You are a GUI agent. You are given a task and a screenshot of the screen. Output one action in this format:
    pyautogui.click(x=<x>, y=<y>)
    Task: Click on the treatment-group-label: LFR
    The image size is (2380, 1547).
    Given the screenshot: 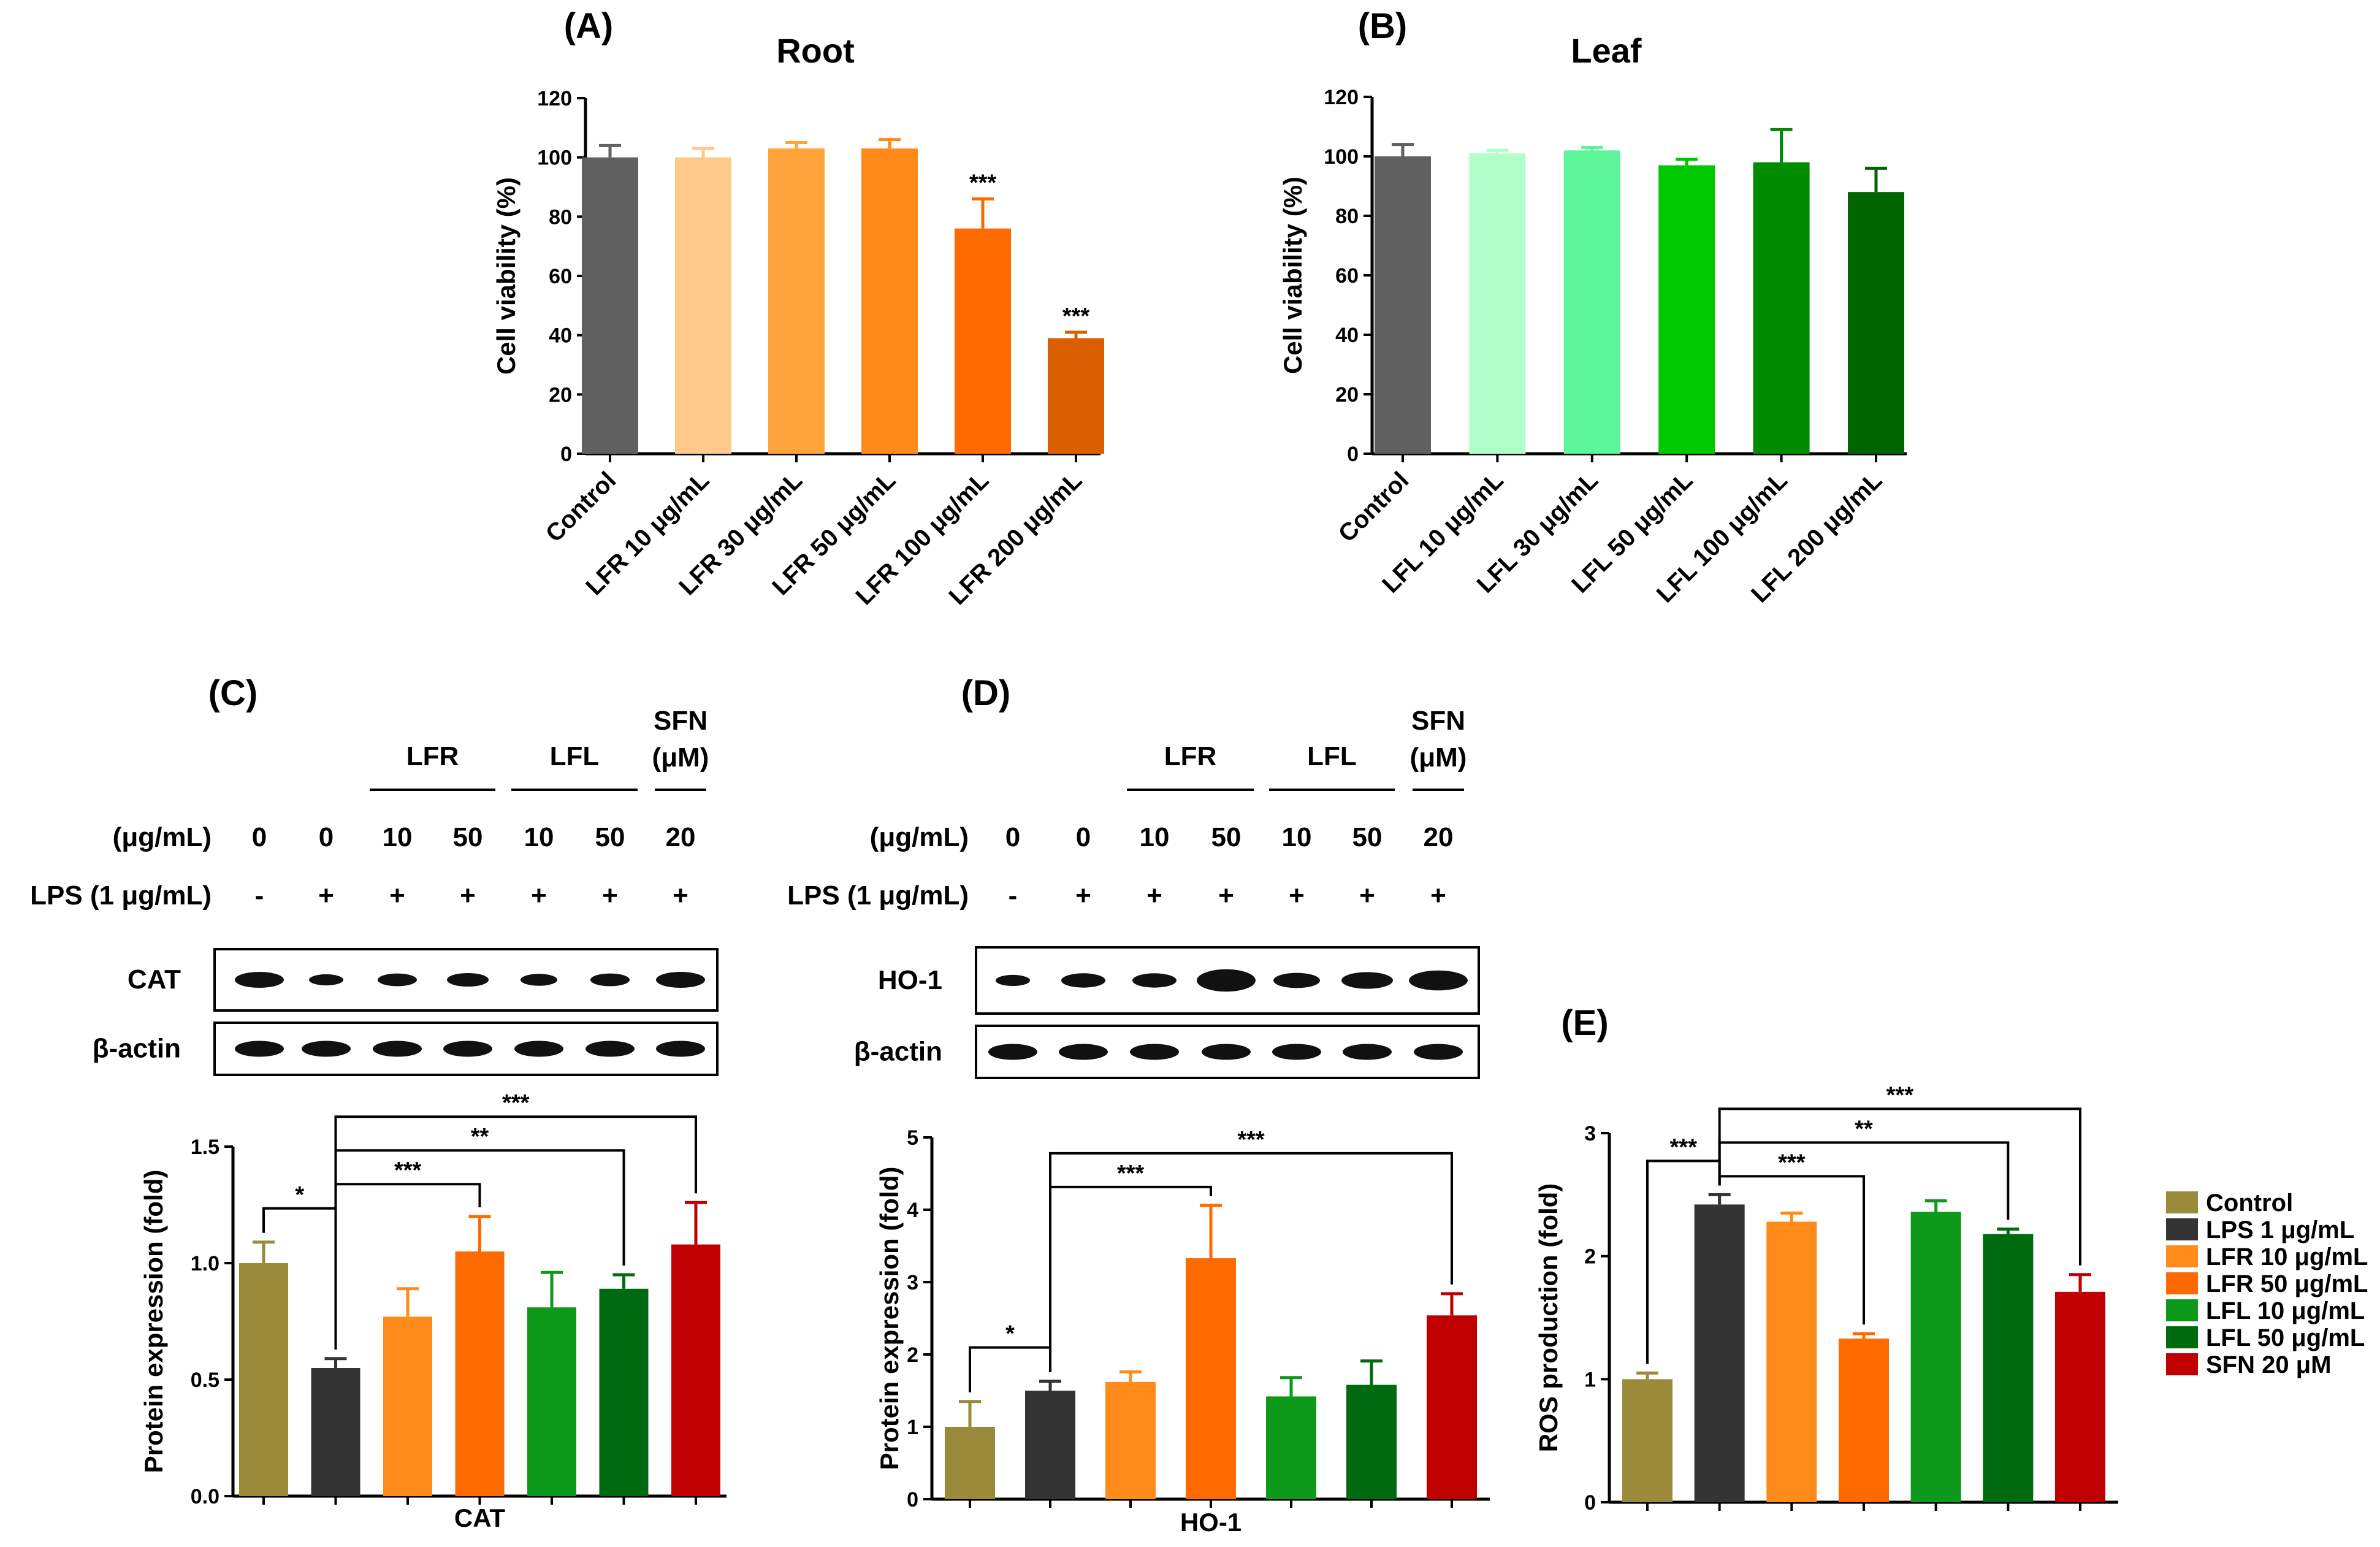 What is the action you would take?
    pyautogui.click(x=432, y=756)
    